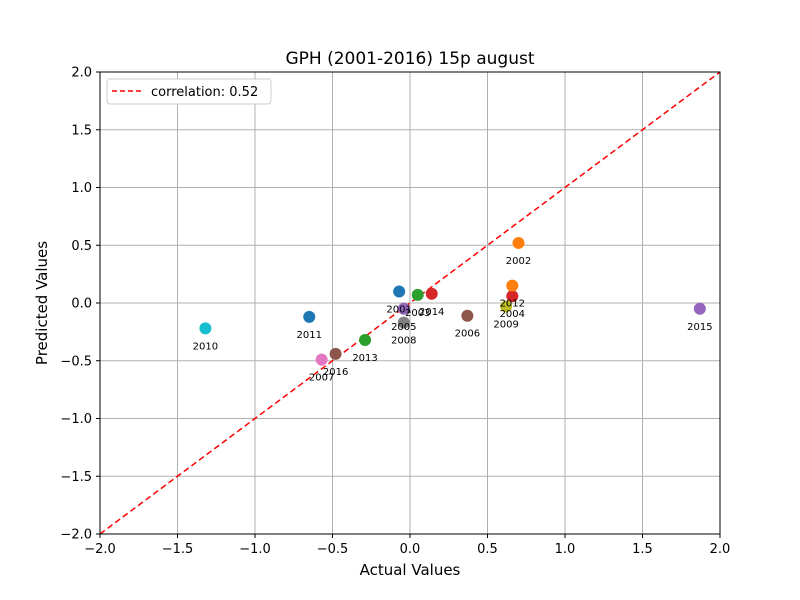 The height and width of the screenshot is (600, 800). I want to click on point-label-2012: 2012, so click(512, 304).